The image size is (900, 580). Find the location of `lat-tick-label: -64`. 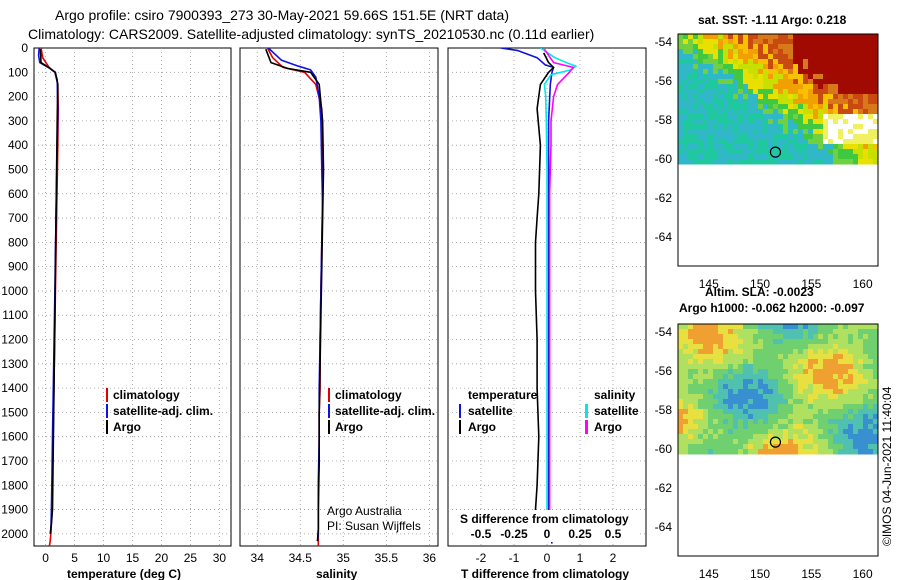

lat-tick-label: -64 is located at coordinates (664, 527).